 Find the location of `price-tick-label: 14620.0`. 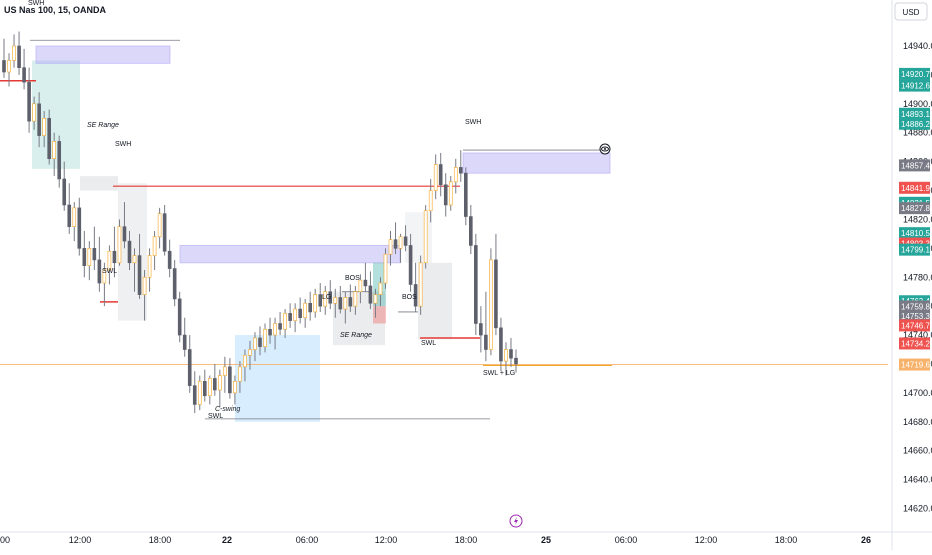

price-tick-label: 14620.0 is located at coordinates (917, 509).